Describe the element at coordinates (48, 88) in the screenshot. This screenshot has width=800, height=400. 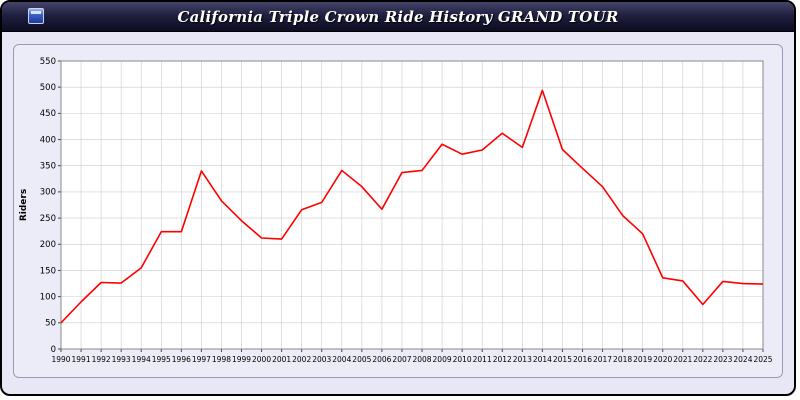
I see `svg-text: 500` at that location.